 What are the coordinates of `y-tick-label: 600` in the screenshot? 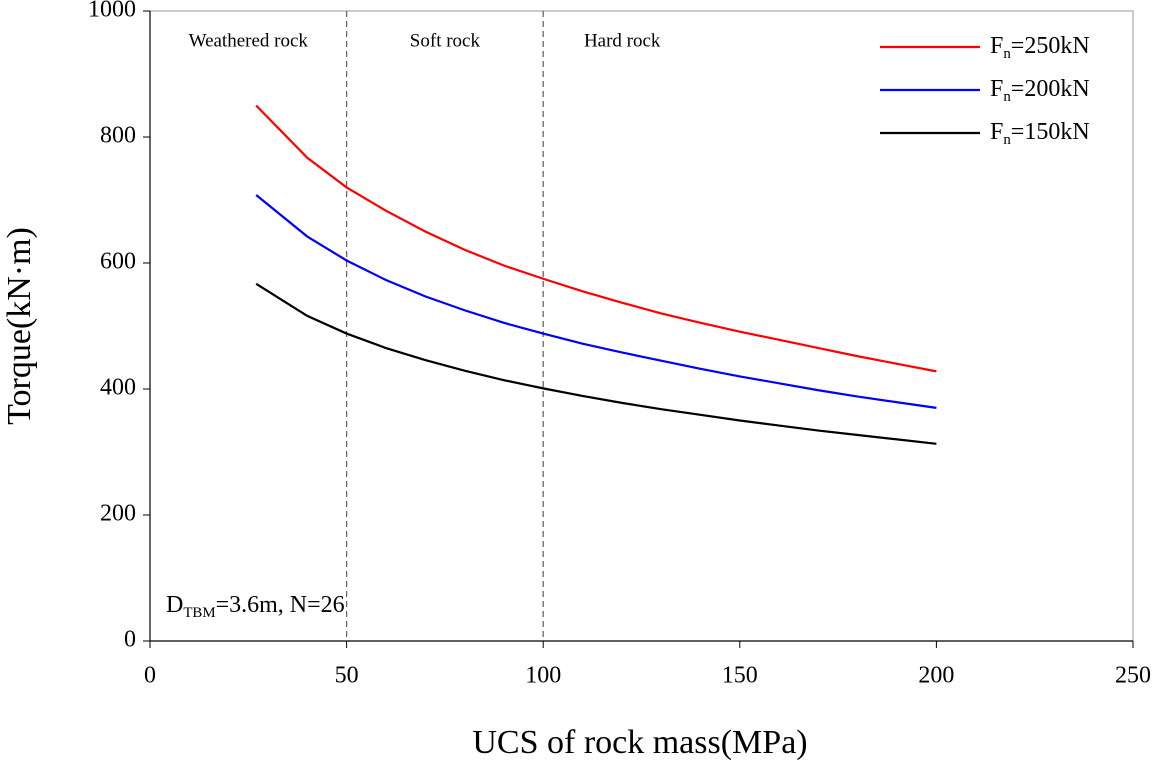 It's located at (118, 262).